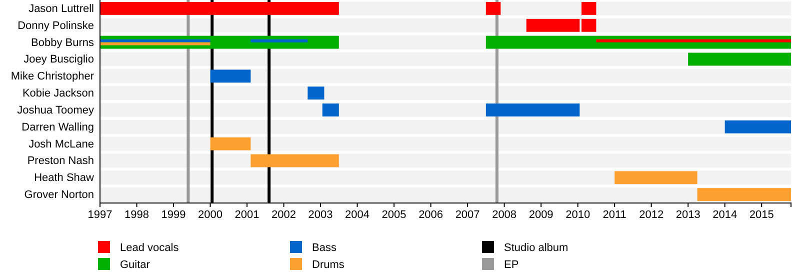 The width and height of the screenshot is (800, 278). What do you see at coordinates (135, 265) in the screenshot?
I see `legend-label: Guitar` at bounding box center [135, 265].